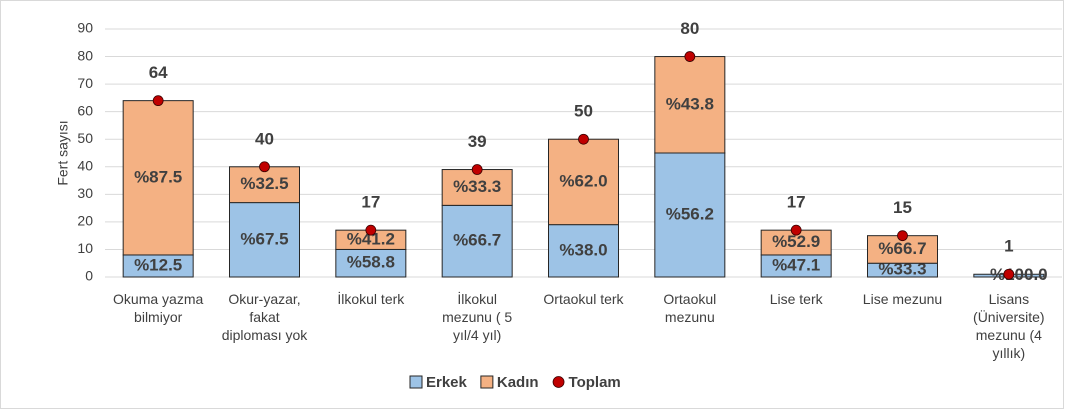  Describe the element at coordinates (85, 138) in the screenshot. I see `y-tick-label: 50` at that location.